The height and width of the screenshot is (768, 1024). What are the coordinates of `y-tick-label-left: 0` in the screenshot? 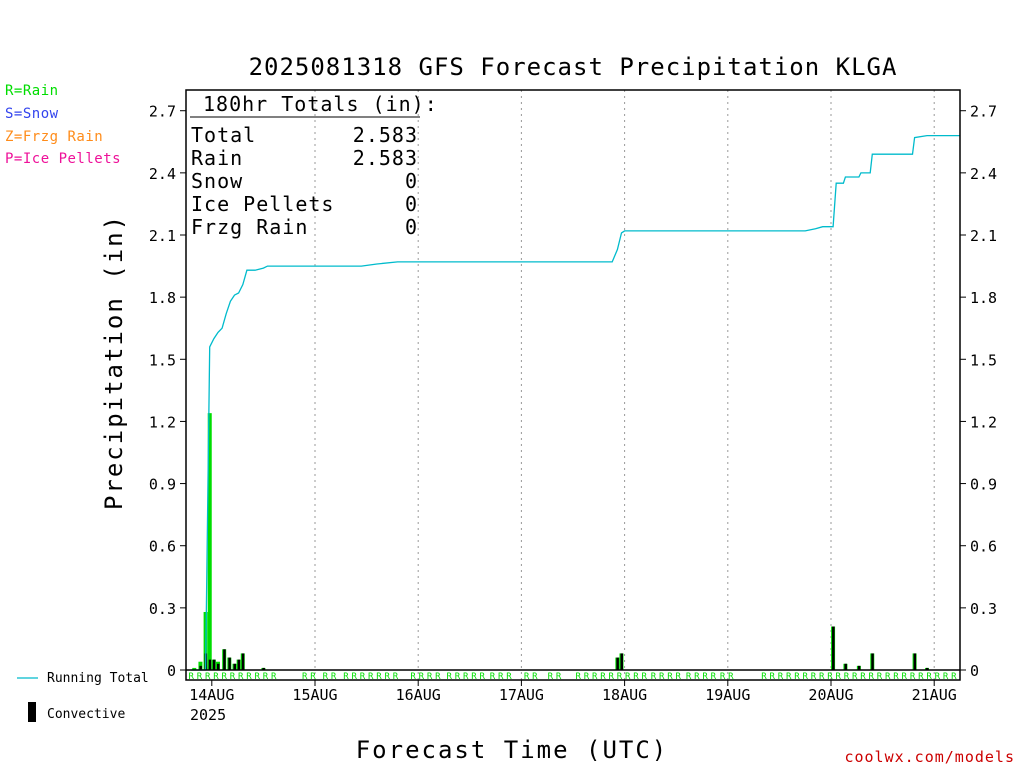 It's located at (171, 671).